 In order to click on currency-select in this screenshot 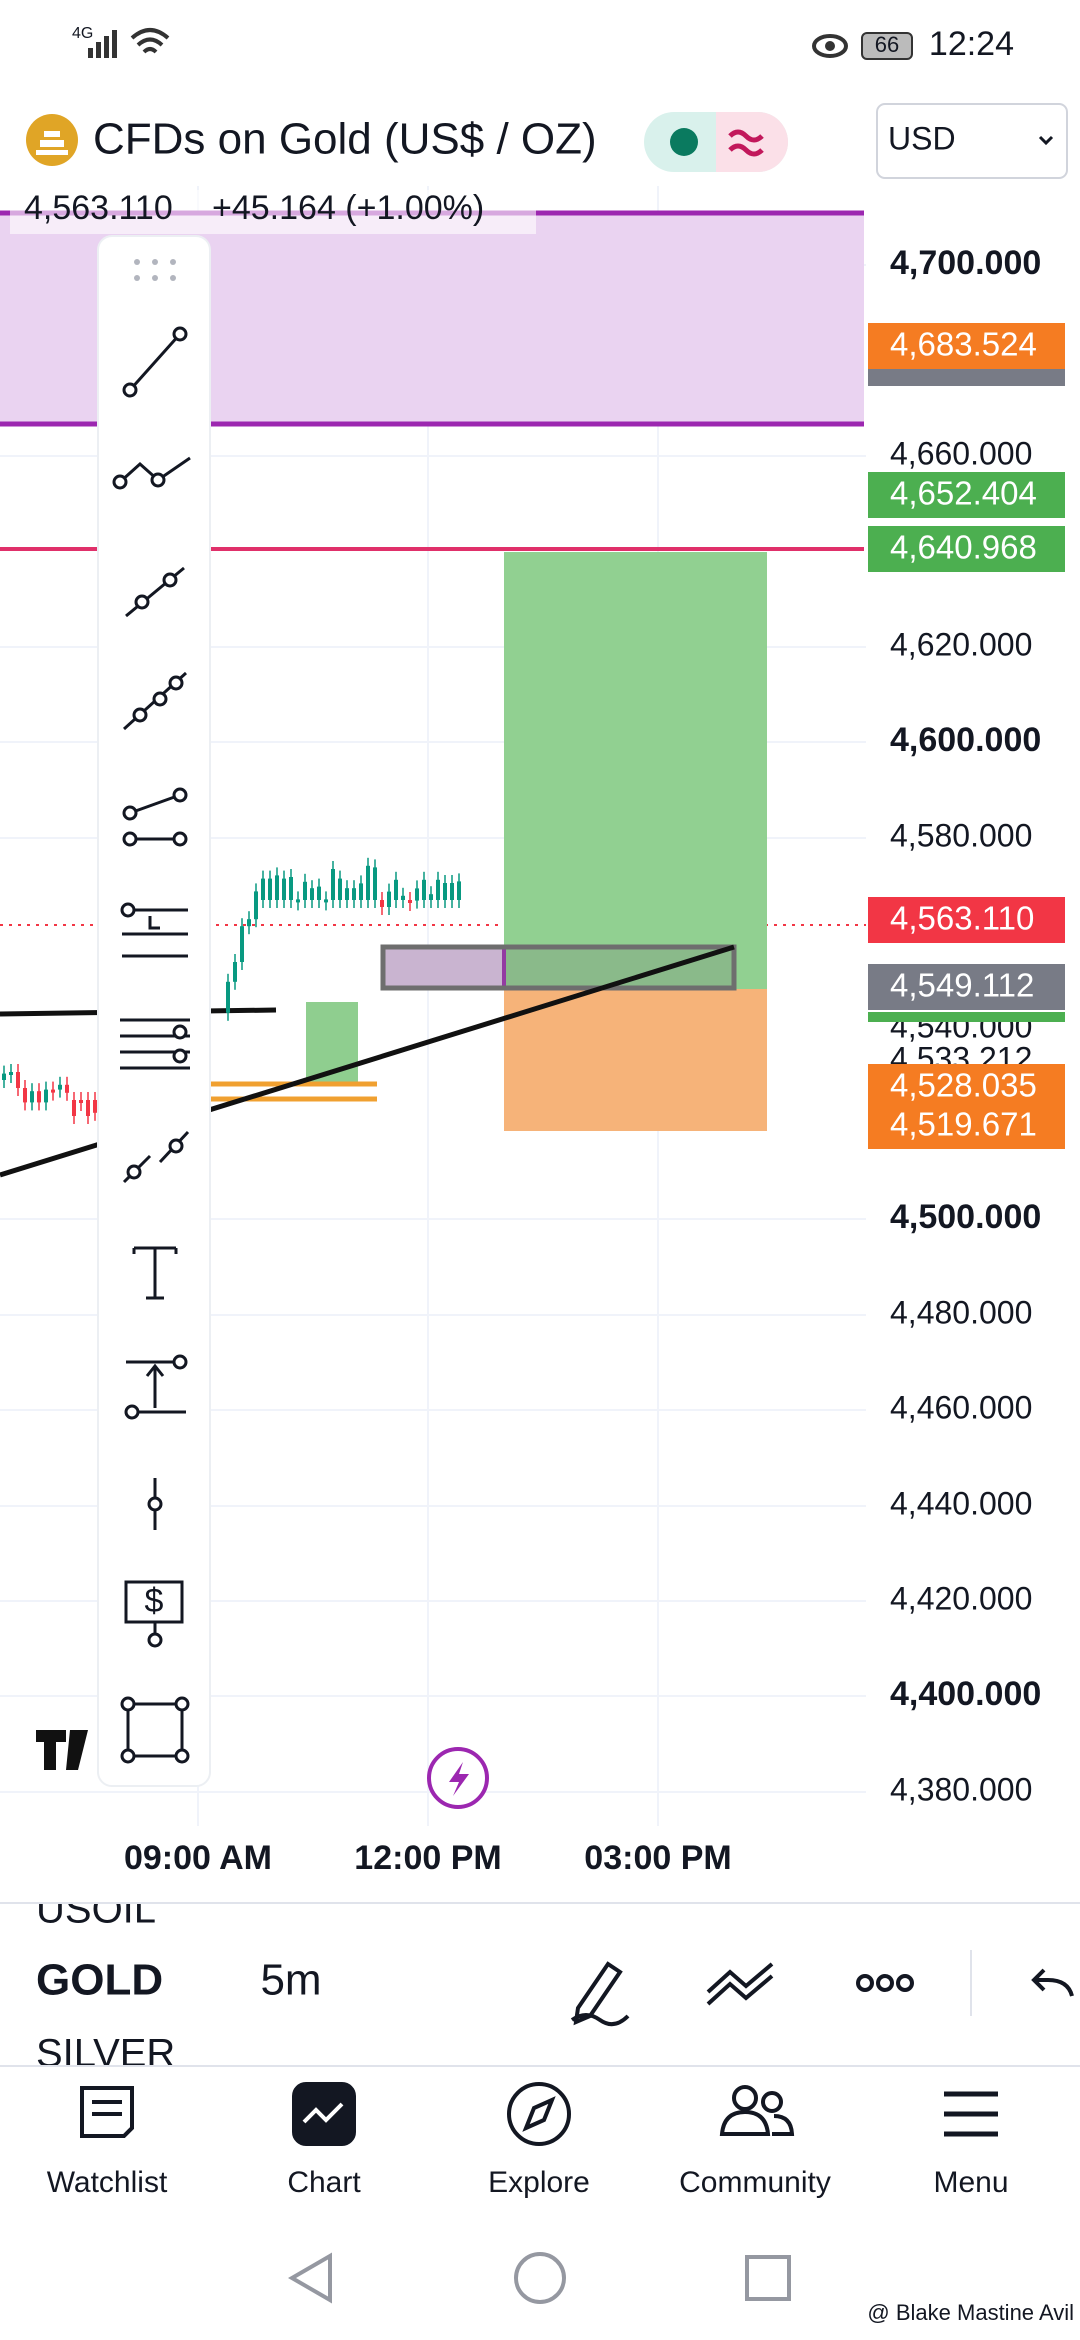, I will do `click(972, 141)`.